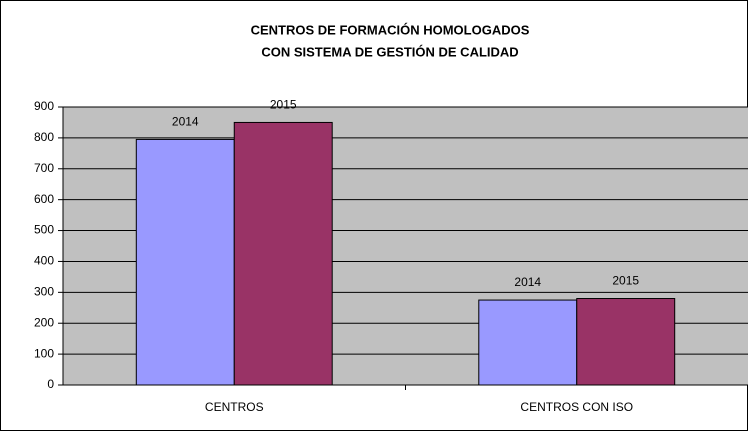 Image resolution: width=749 pixels, height=431 pixels. Describe the element at coordinates (44, 137) in the screenshot. I see `y-tick-label: 800` at that location.